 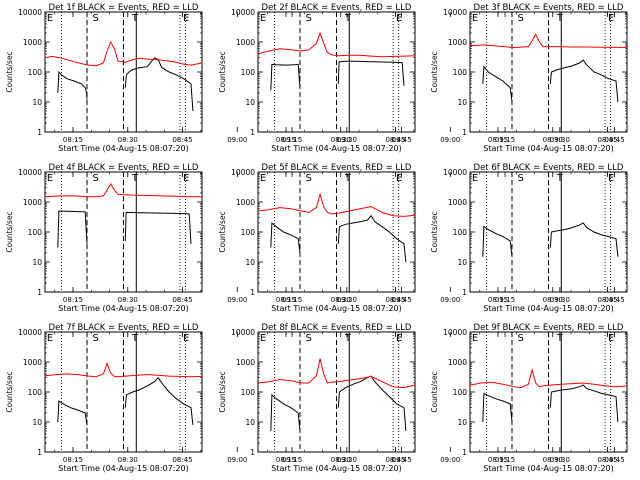 I want to click on panel-title: Det 8f BLACK = Events, RED = LLD, so click(x=337, y=328).